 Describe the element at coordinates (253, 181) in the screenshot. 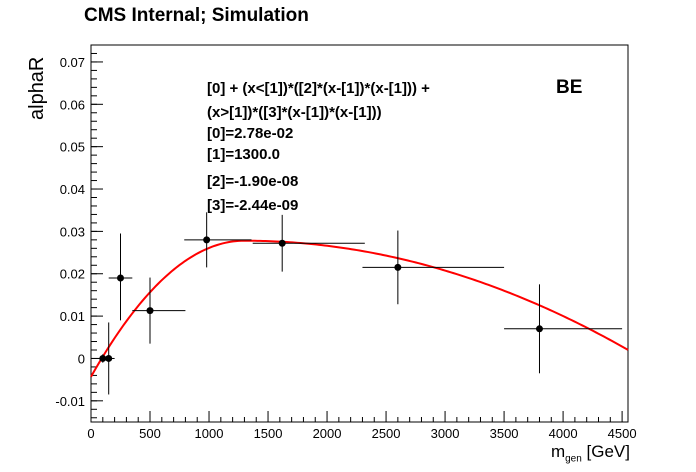

I see `param-2-label: [2]=-1.90e-08` at that location.